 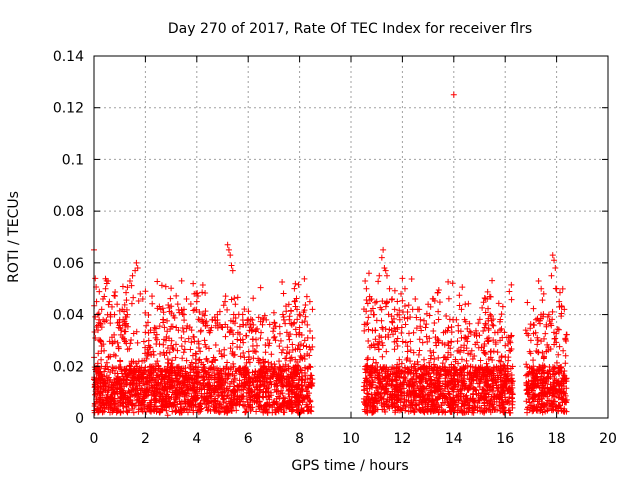 I want to click on y-tick-label: 0, so click(x=79, y=419).